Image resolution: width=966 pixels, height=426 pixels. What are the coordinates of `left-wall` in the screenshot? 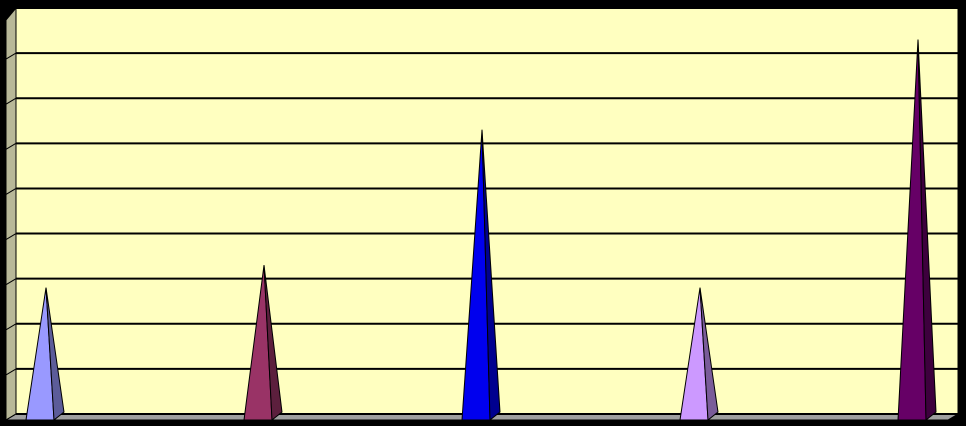 It's located at (11, 213).